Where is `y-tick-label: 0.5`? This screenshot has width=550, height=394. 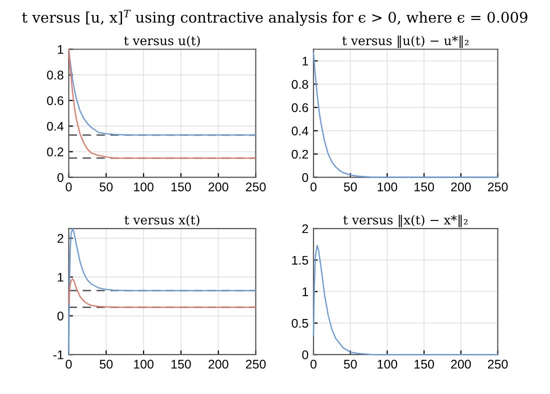 y-tick-label: 0.5 is located at coordinates (300, 323).